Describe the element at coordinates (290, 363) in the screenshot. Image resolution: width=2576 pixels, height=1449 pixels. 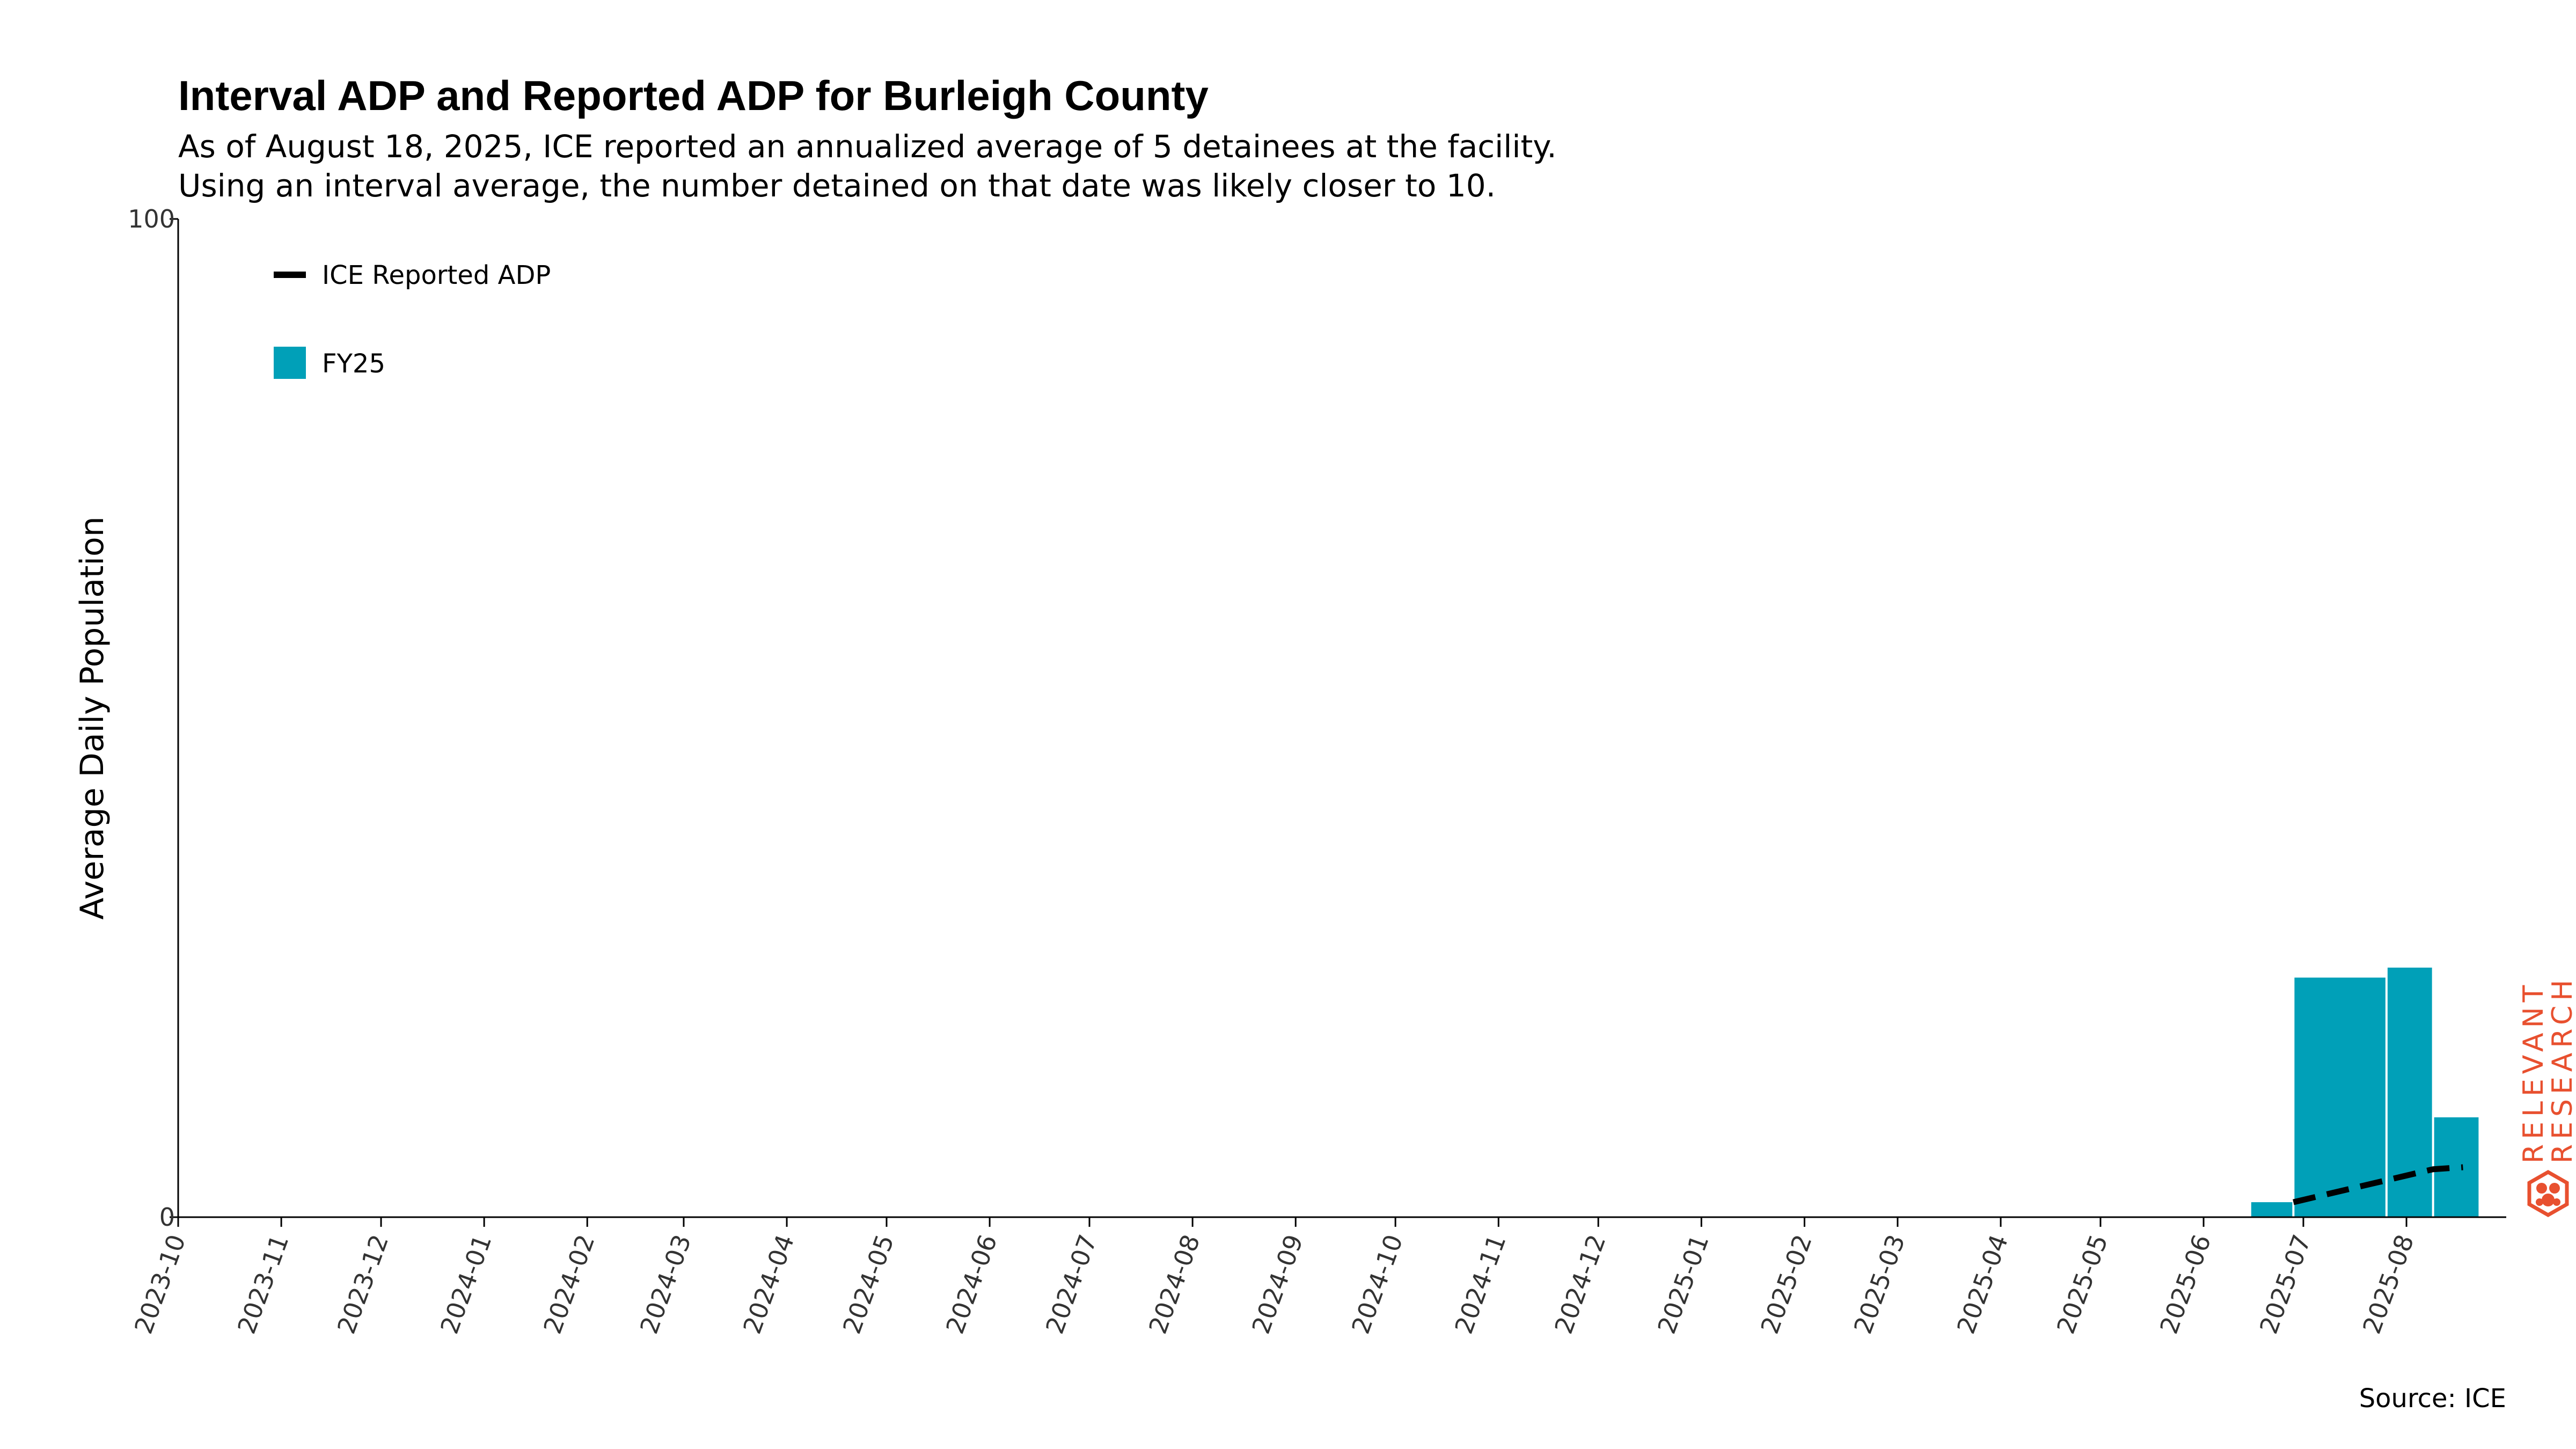
I see `legend-bar-swatch` at that location.